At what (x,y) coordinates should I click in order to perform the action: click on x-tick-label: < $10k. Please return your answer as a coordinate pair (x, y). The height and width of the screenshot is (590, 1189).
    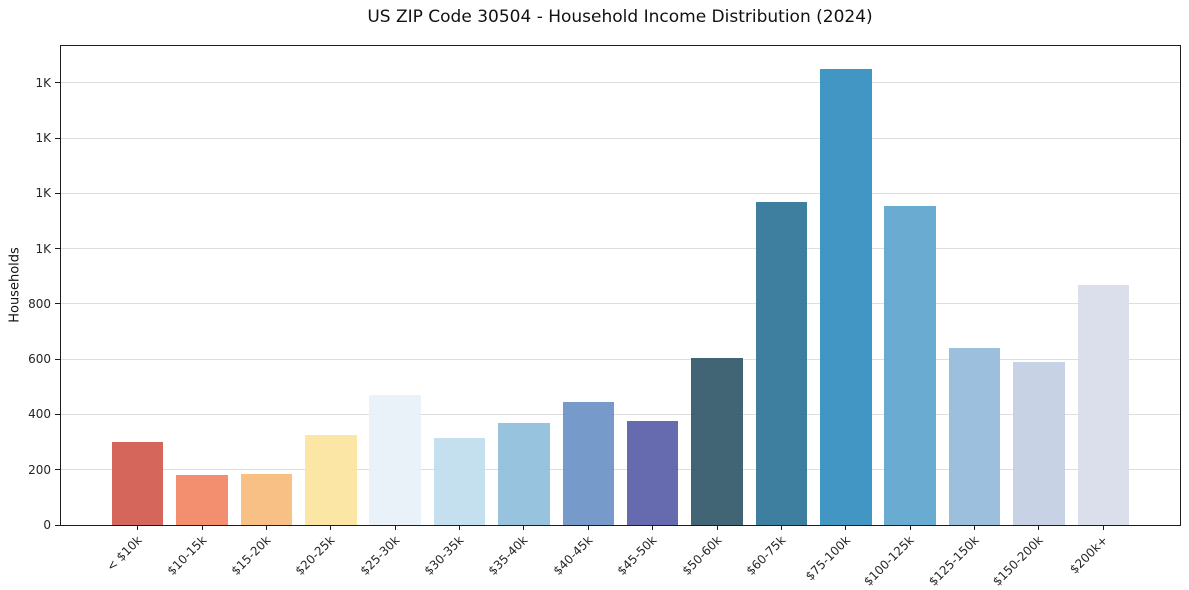
    Looking at the image, I should click on (124, 553).